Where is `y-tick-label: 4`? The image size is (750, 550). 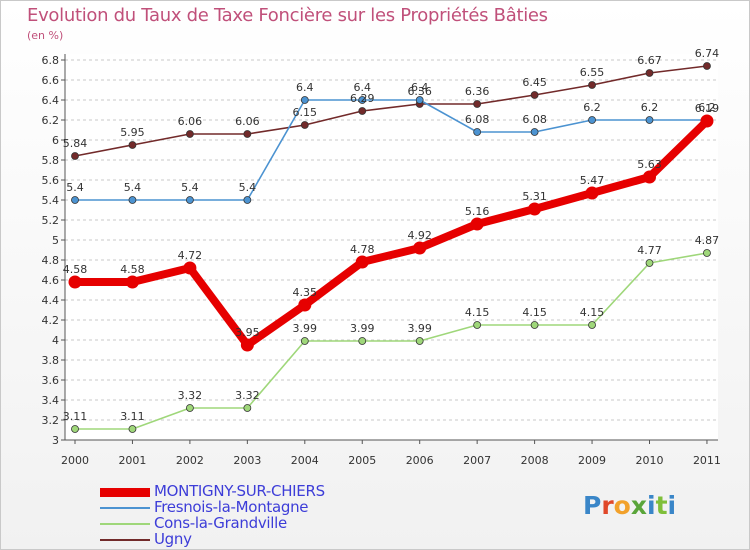
y-tick-label: 4 is located at coordinates (55, 340).